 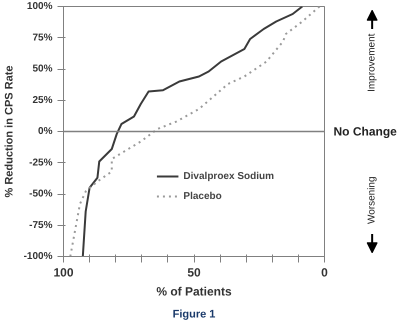 I want to click on legend-label: Divalproex Sodium, so click(x=228, y=176).